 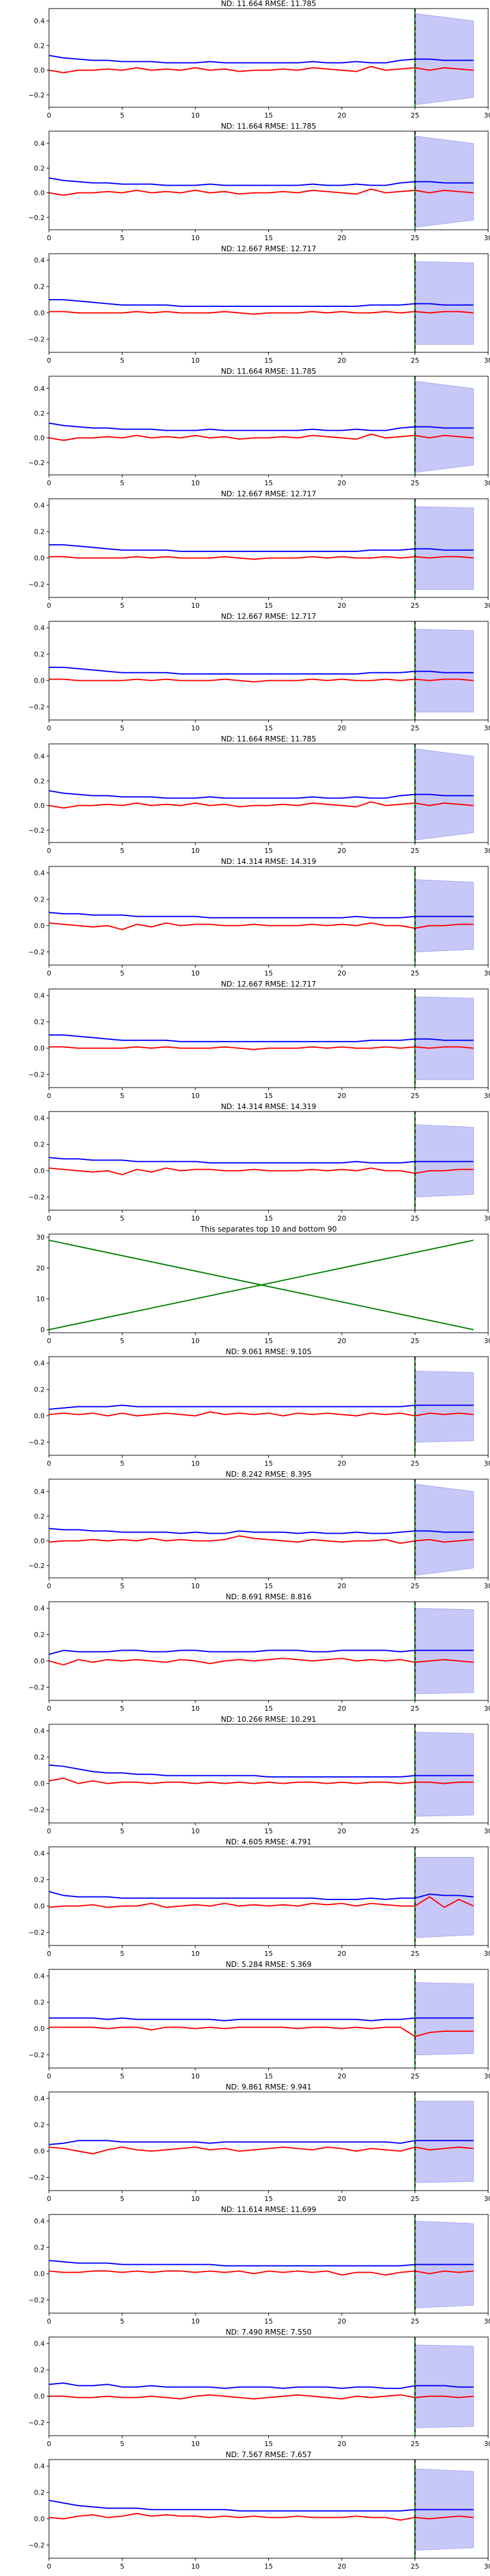 I want to click on y-tick-label: 0, so click(x=42, y=1330).